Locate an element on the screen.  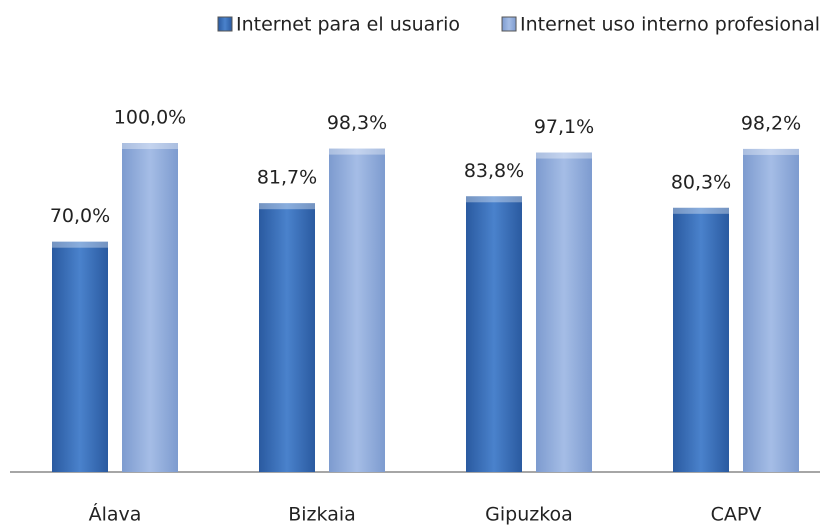
x-tick-label: Álava is located at coordinates (115, 514).